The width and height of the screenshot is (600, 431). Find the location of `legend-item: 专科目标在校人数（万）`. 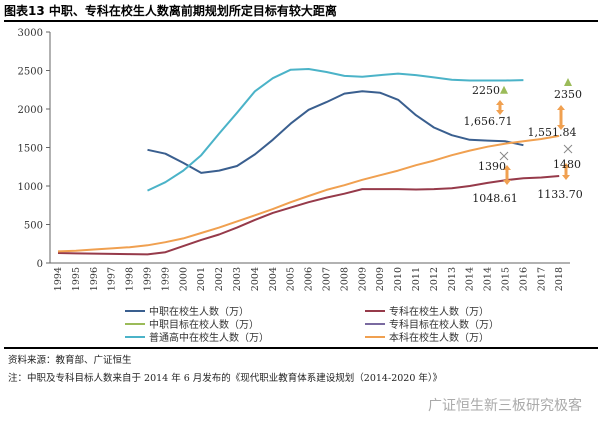

legend-item: 专科目标在校人数（万） is located at coordinates (432, 323).